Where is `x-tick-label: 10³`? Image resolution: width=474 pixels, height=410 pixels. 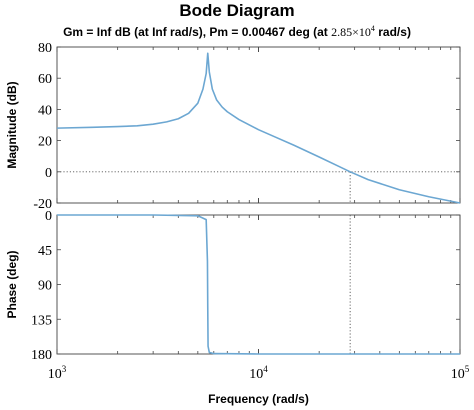
x-tick-label: 10³ is located at coordinates (57, 373).